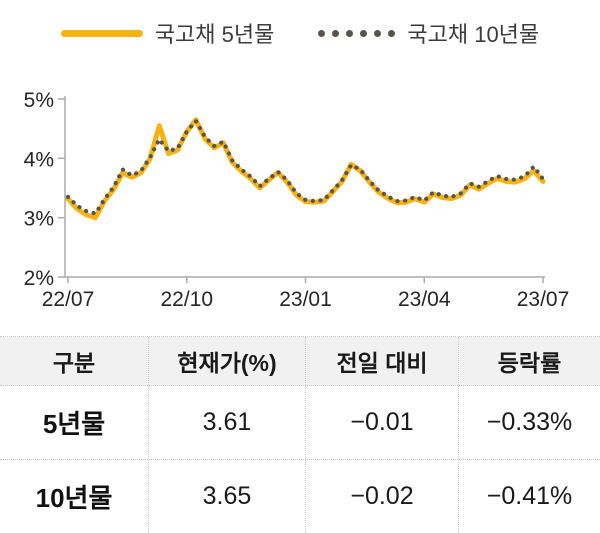  Describe the element at coordinates (186, 299) in the screenshot. I see `x-axis-tick-label: 22/10` at that location.